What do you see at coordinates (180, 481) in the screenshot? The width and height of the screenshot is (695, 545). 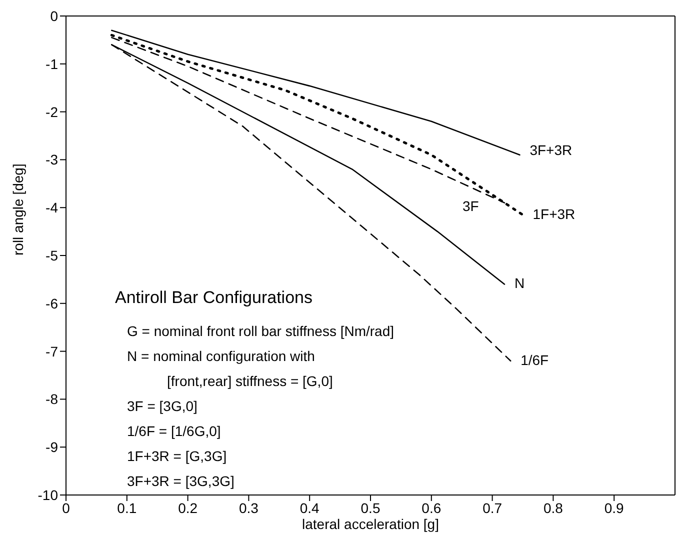 I see `text: 3F+3R = [3G,3G]` at bounding box center [180, 481].